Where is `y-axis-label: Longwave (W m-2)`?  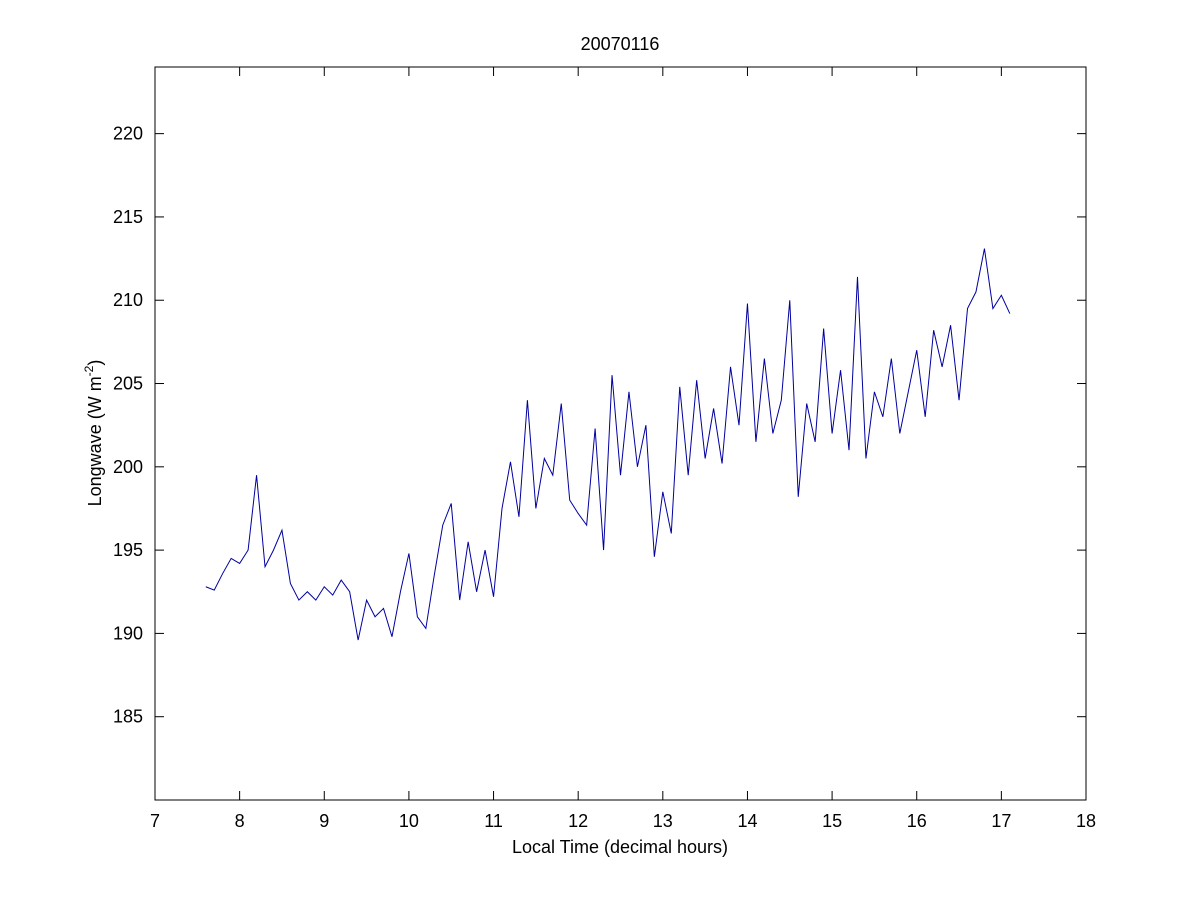 y-axis-label: Longwave (W m-2) is located at coordinates (93, 433).